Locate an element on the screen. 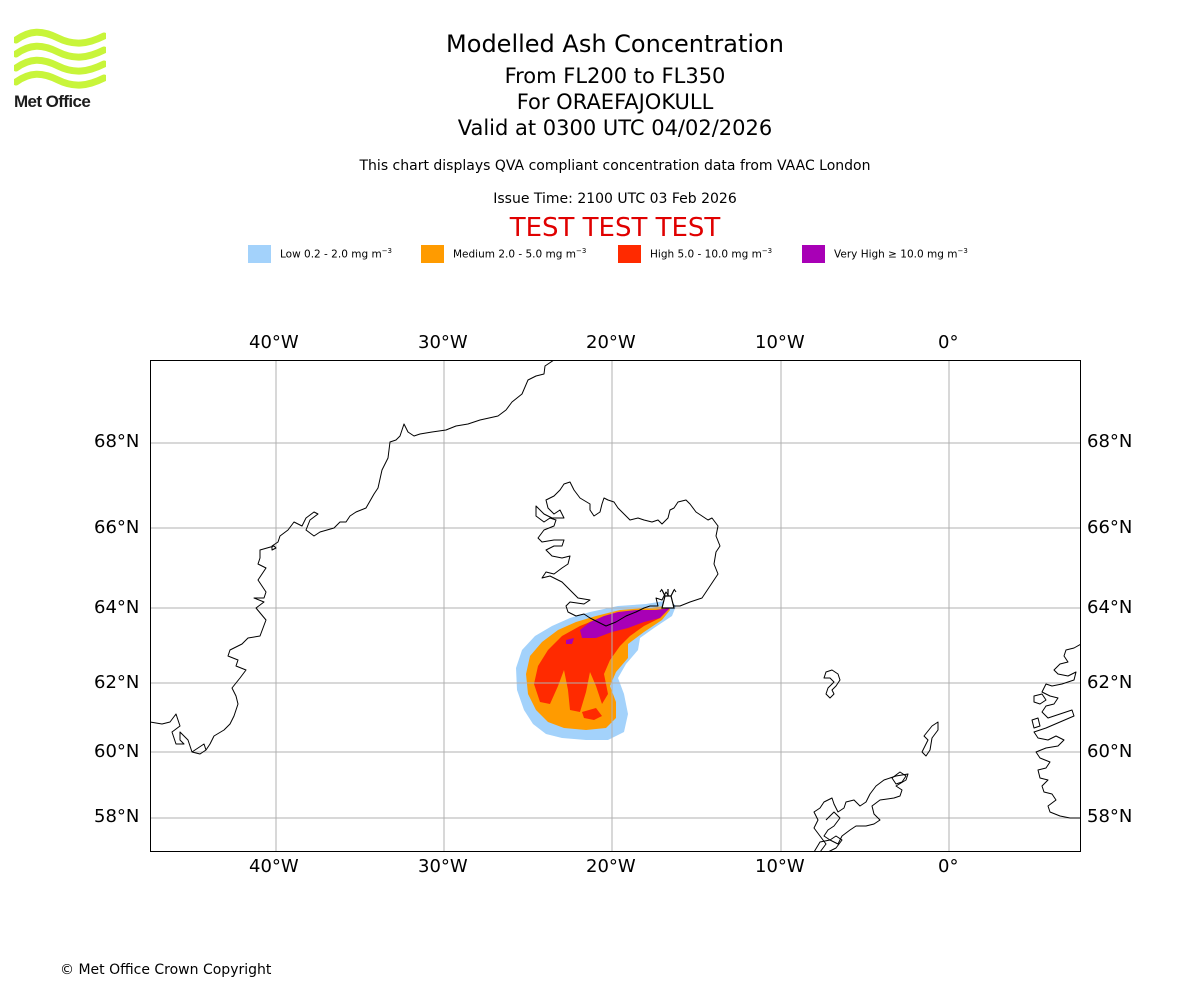  lon-tick-bottom-20w: 20°W is located at coordinates (611, 866).